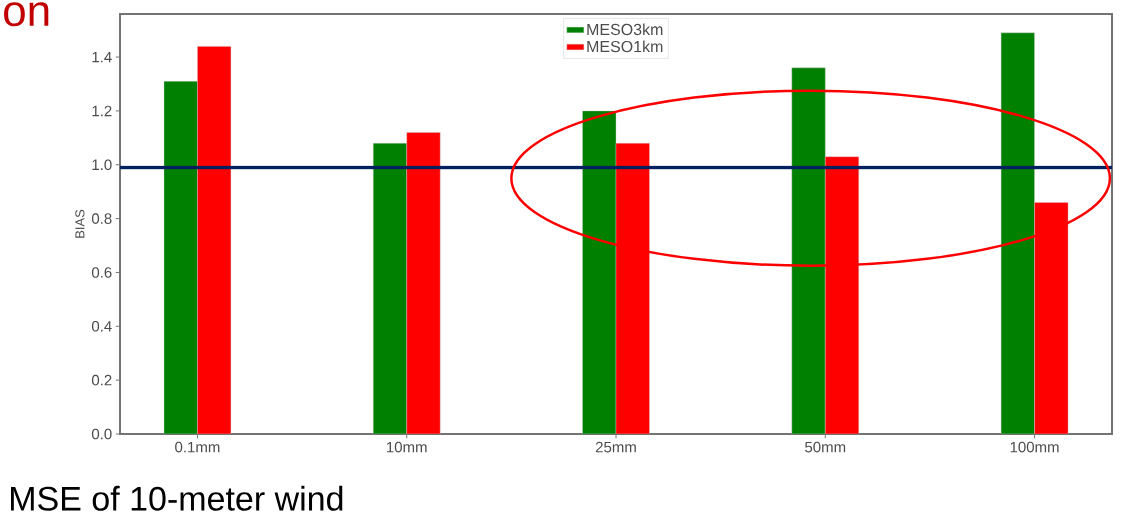 Image resolution: width=1132 pixels, height=519 pixels. Describe the element at coordinates (101, 218) in the screenshot. I see `y-tick-label: 0.8` at that location.